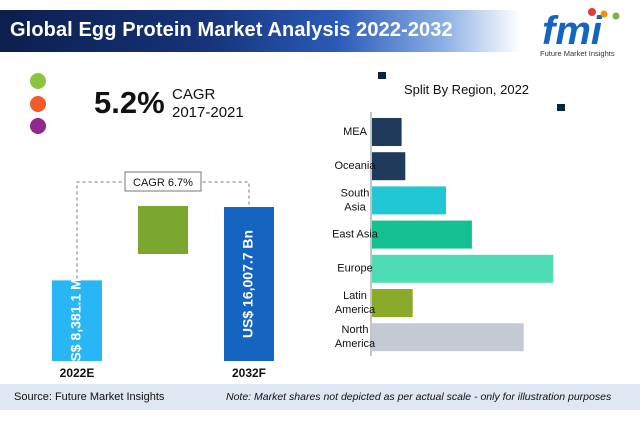 The height and width of the screenshot is (439, 640). I want to click on bar-value-label: US$ 8,381.1 Mn, so click(76, 321).